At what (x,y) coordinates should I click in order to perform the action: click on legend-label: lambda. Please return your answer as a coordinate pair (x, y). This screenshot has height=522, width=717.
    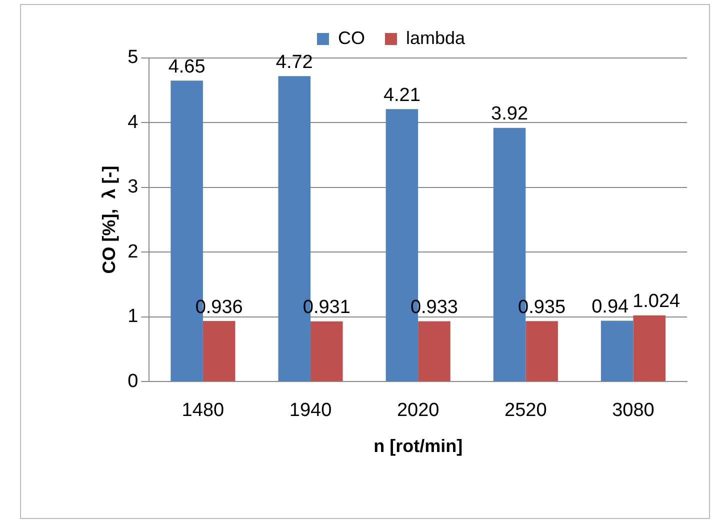
    Looking at the image, I should click on (436, 38).